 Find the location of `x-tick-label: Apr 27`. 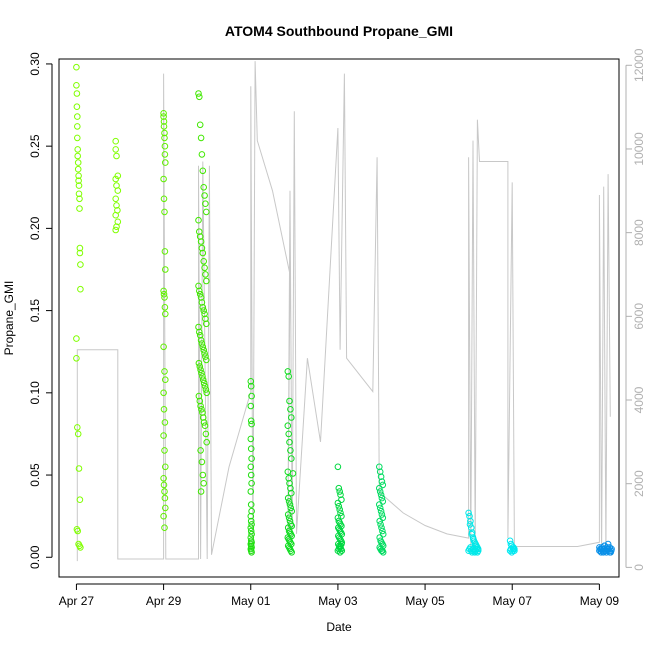

x-tick-label: Apr 27 is located at coordinates (77, 601).